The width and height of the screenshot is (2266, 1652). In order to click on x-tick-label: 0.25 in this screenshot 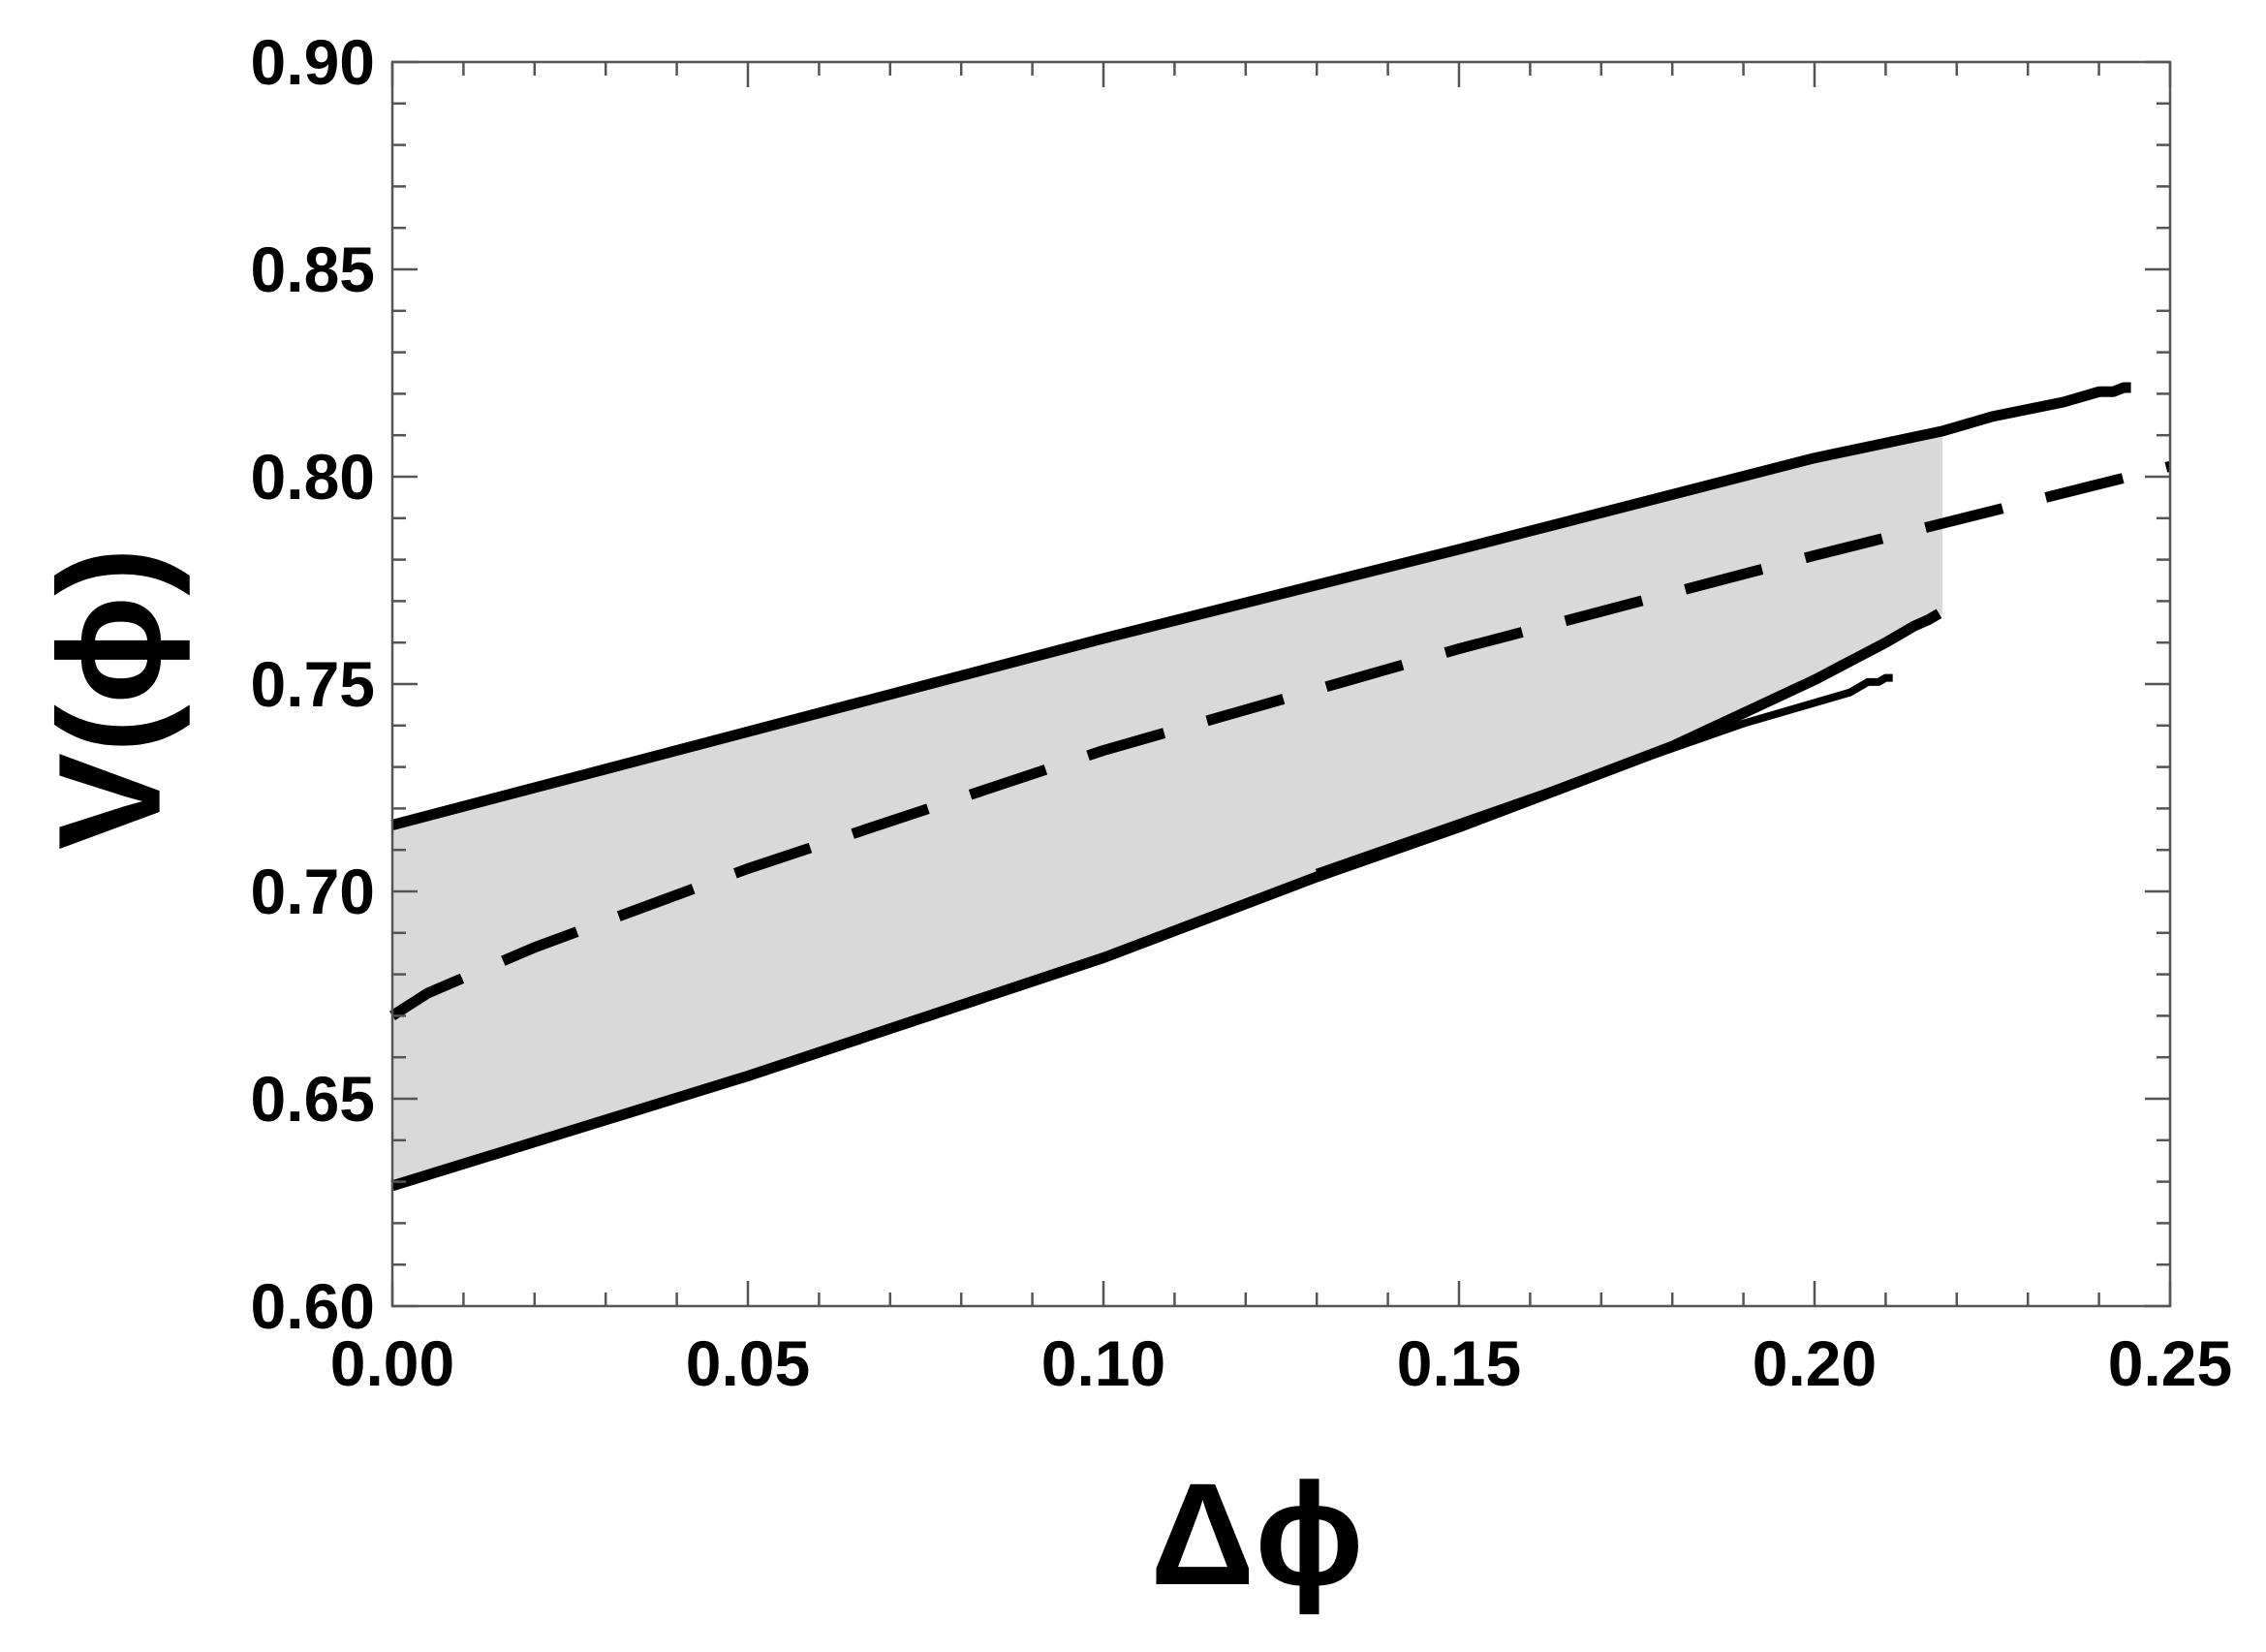, I will do `click(2170, 1363)`.